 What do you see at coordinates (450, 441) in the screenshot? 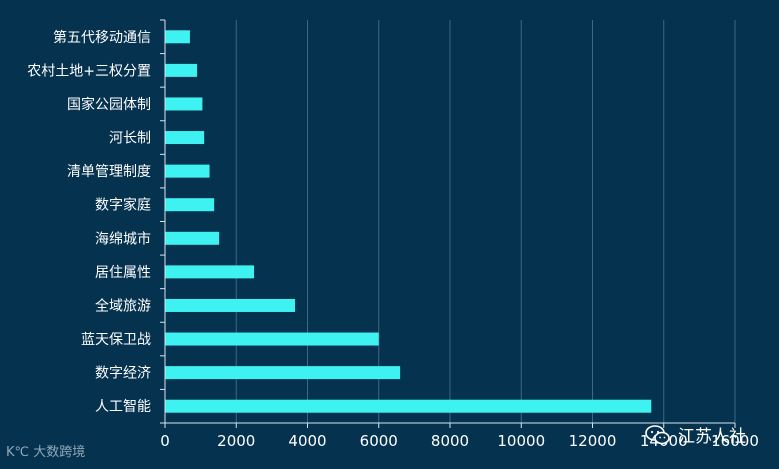
I see `x-tick-label: 8000` at bounding box center [450, 441].